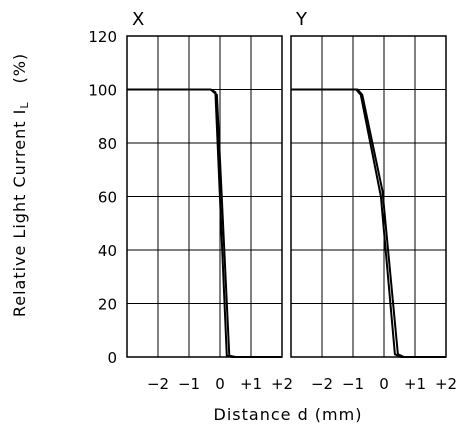 The height and width of the screenshot is (433, 463). I want to click on y-axis-title-subscript: L, so click(24, 105).